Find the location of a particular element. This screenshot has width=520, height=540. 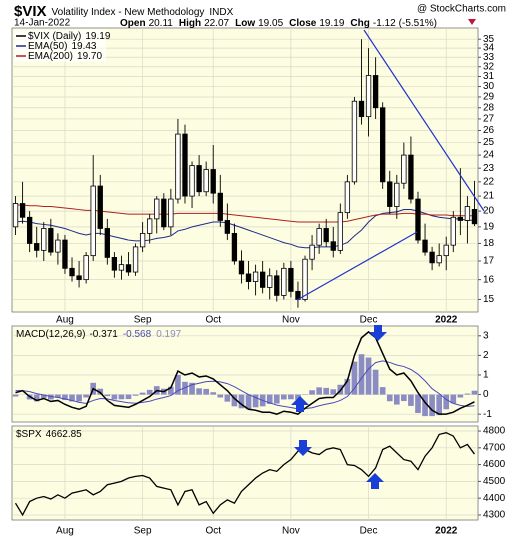

macd-line is located at coordinates (245, 372).